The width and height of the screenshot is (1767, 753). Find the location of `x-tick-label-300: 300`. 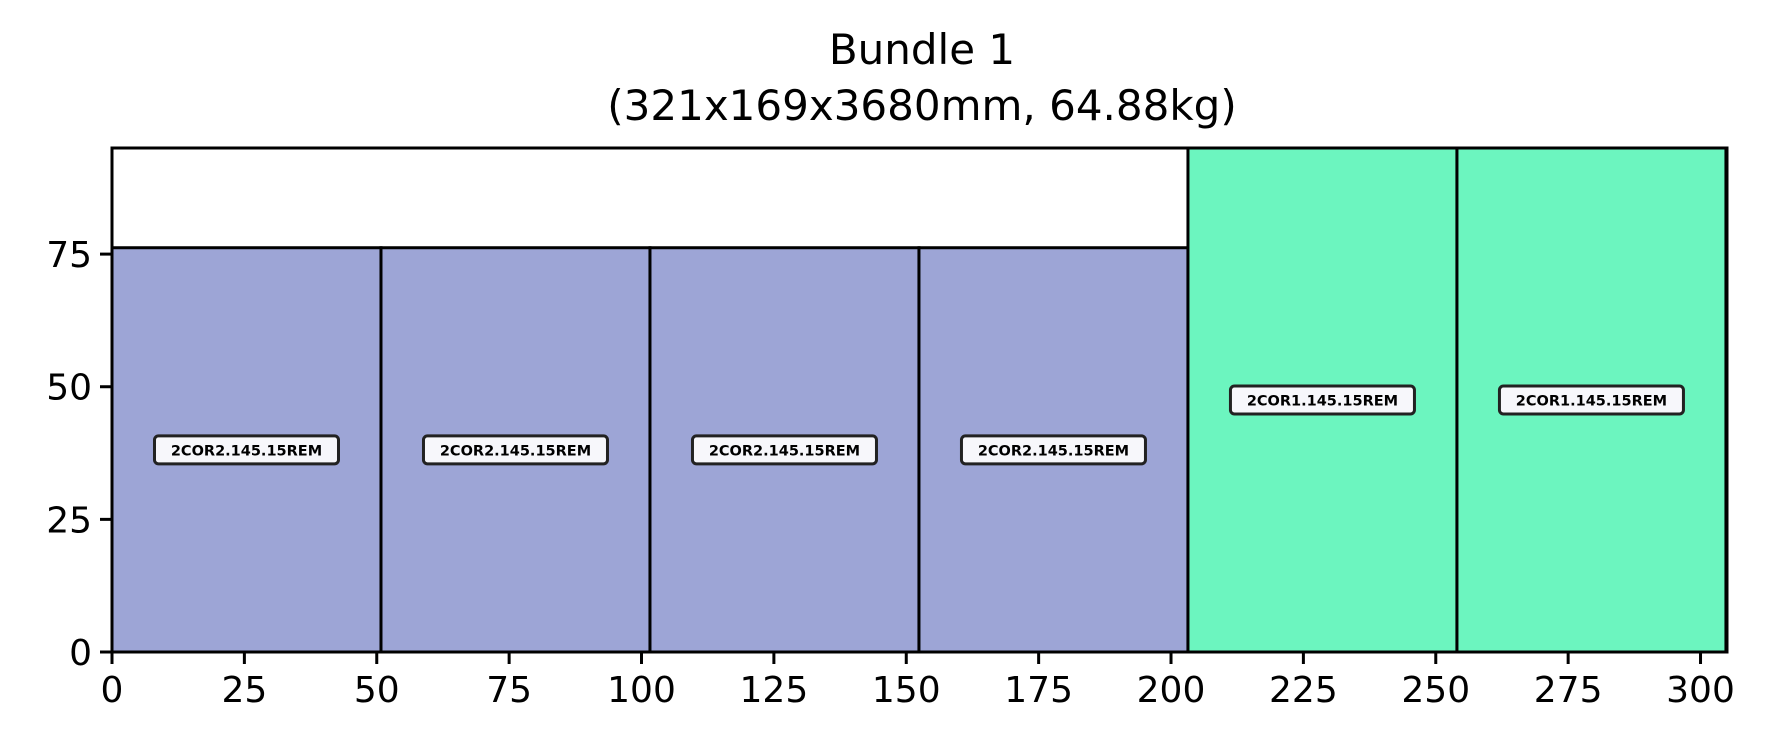

x-tick-label-300: 300 is located at coordinates (1700, 690).